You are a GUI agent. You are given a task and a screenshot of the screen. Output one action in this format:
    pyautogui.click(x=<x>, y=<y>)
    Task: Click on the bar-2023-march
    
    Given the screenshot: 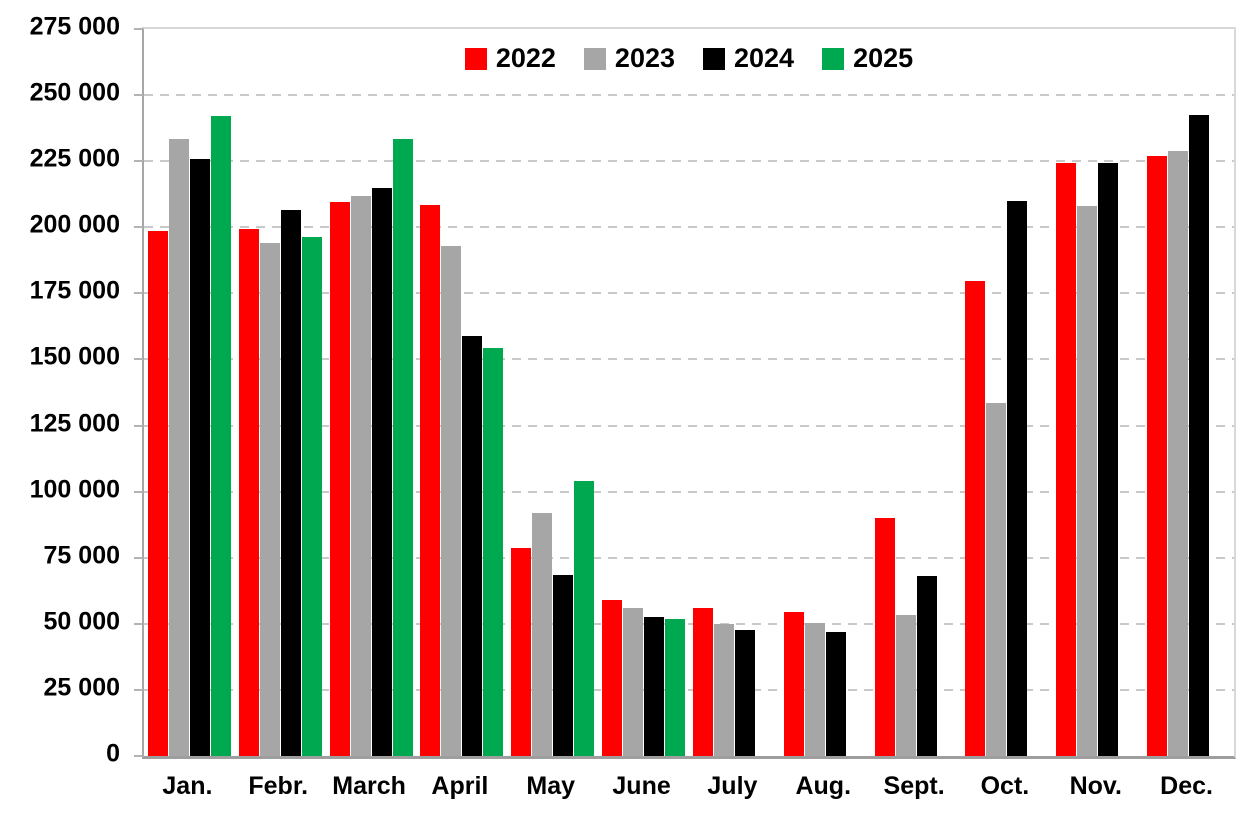 What is the action you would take?
    pyautogui.click(x=360, y=475)
    